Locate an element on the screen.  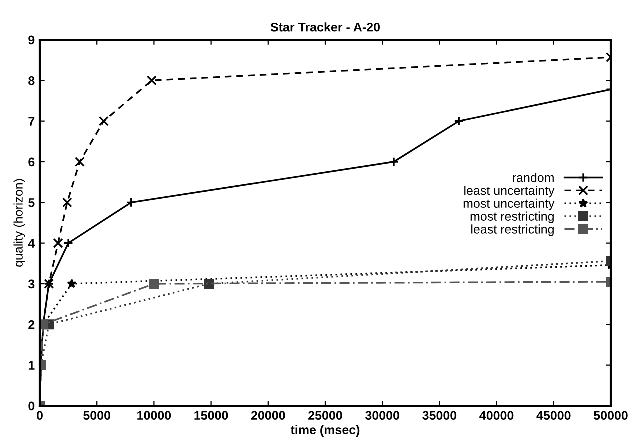
x-tick-label: 0 is located at coordinates (40, 415).